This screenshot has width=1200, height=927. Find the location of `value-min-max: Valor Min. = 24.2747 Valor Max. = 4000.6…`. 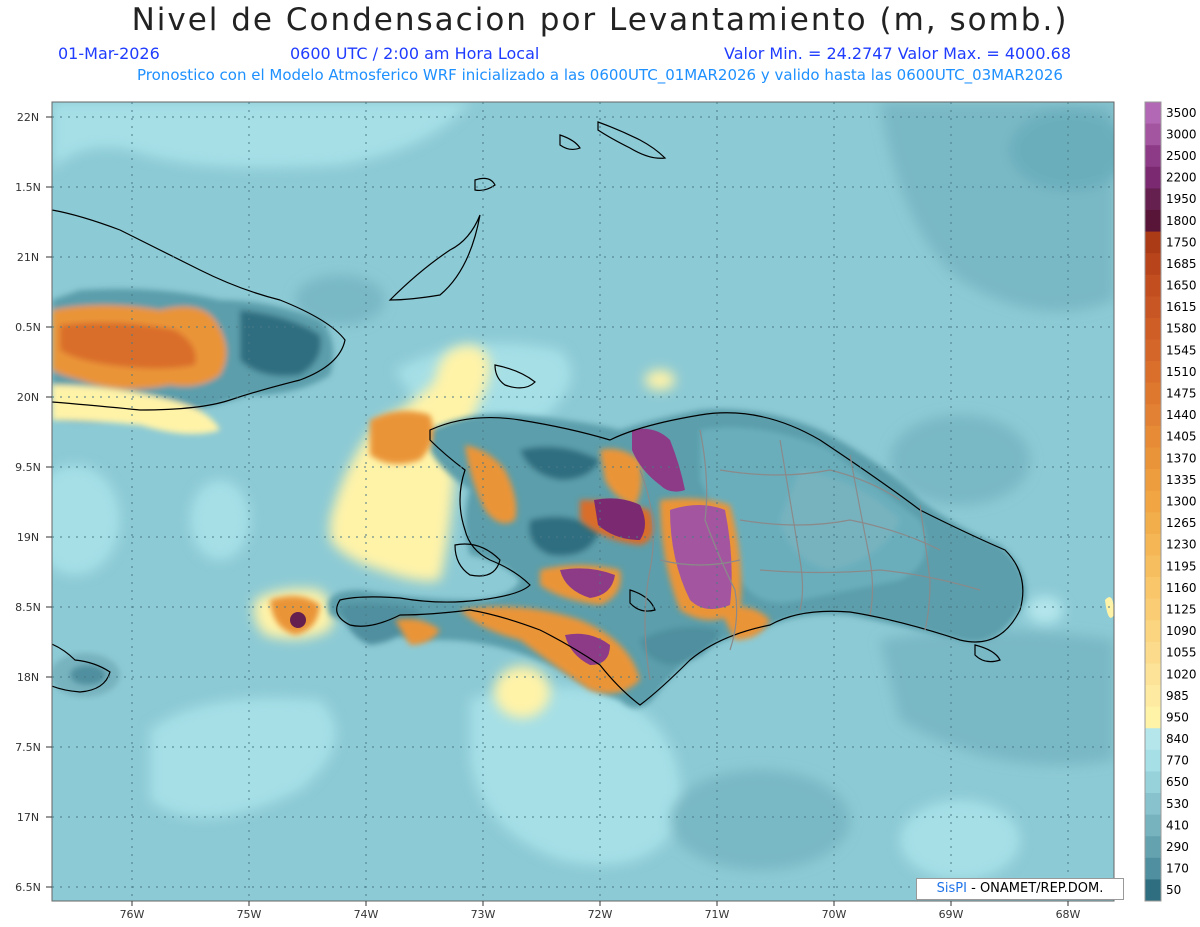

value-min-max: Valor Min. = 24.2747 Valor Max. = 4000.6… is located at coordinates (898, 53).